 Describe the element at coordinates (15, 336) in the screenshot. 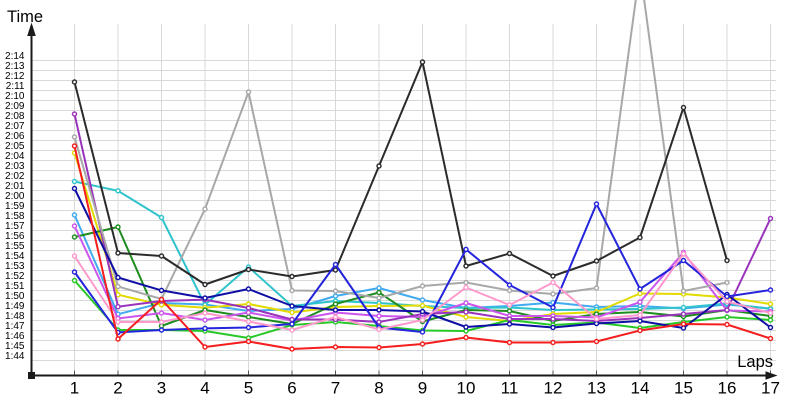

I see `svg-text: 1:46` at that location.